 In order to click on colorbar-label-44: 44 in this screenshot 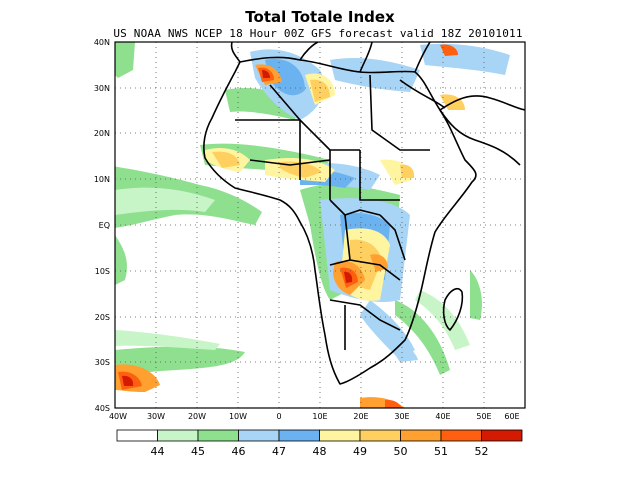, I will do `click(158, 451)`.